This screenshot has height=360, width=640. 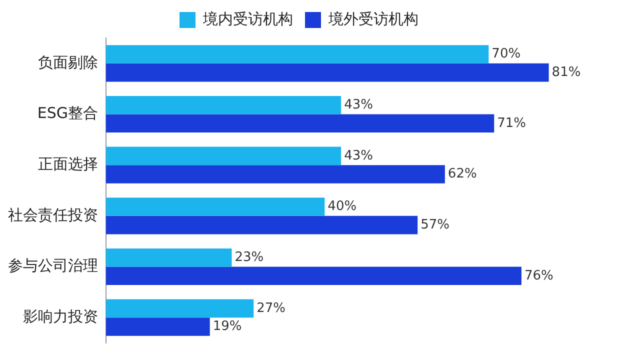 What do you see at coordinates (566, 72) in the screenshot?
I see `data-label: 81%` at bounding box center [566, 72].